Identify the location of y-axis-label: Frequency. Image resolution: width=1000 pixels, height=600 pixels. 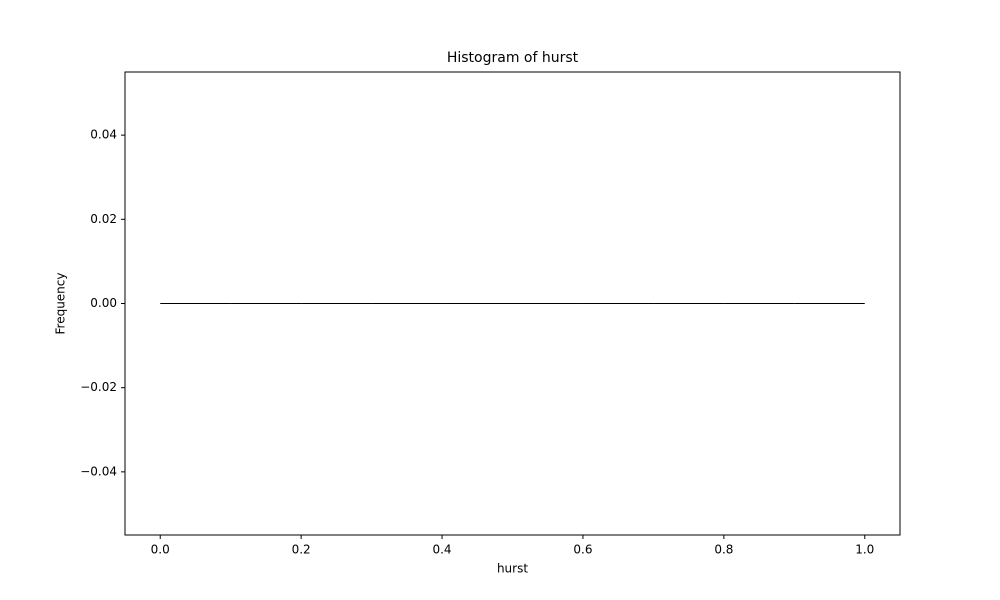
(61, 304).